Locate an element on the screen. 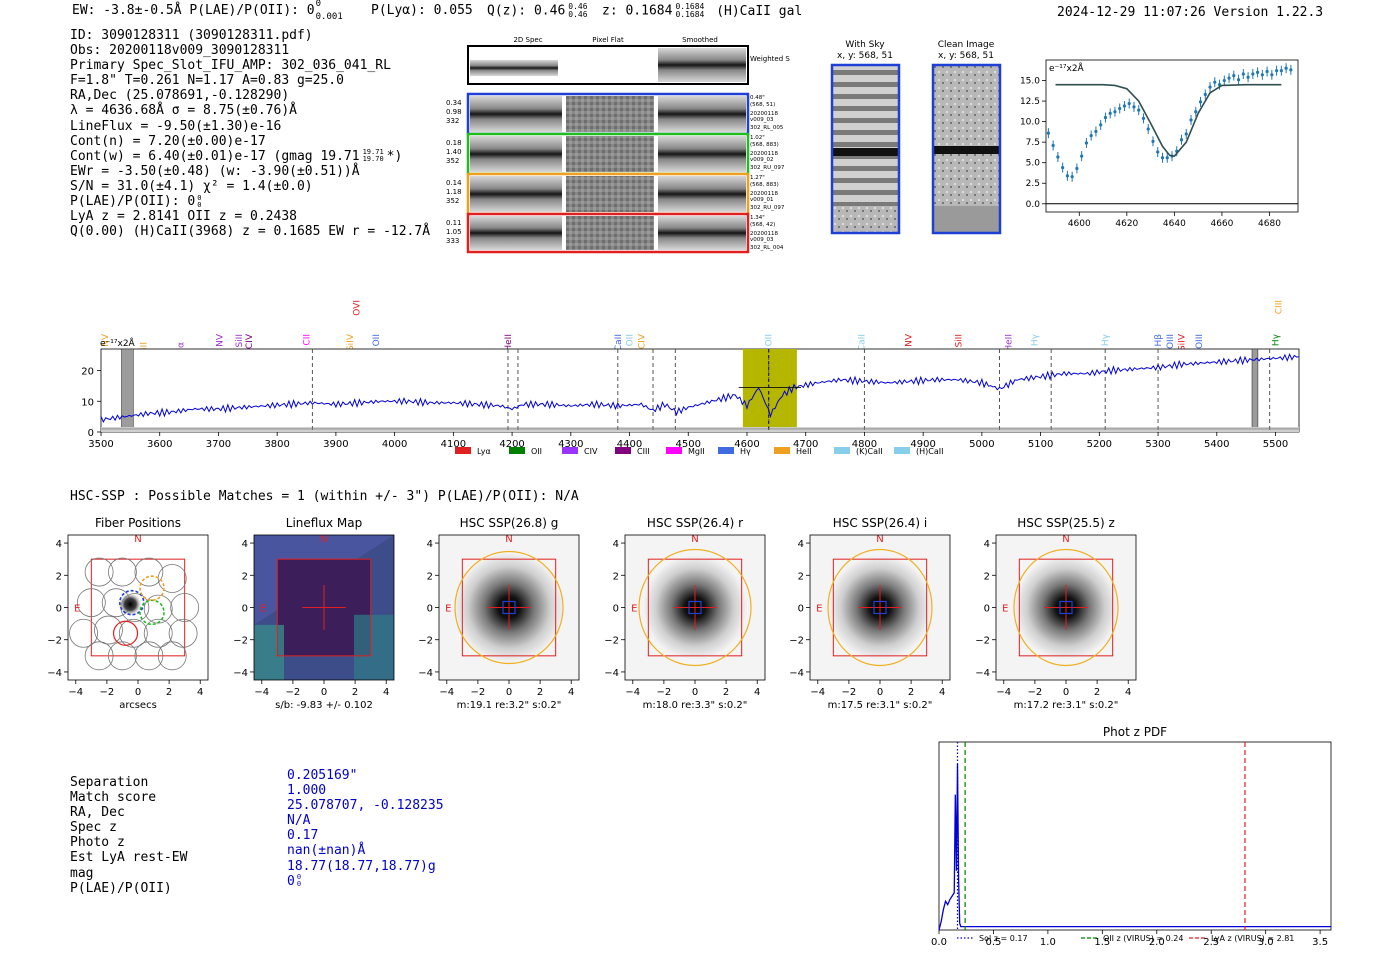  hsc-aperture is located at coordinates (1066, 607).